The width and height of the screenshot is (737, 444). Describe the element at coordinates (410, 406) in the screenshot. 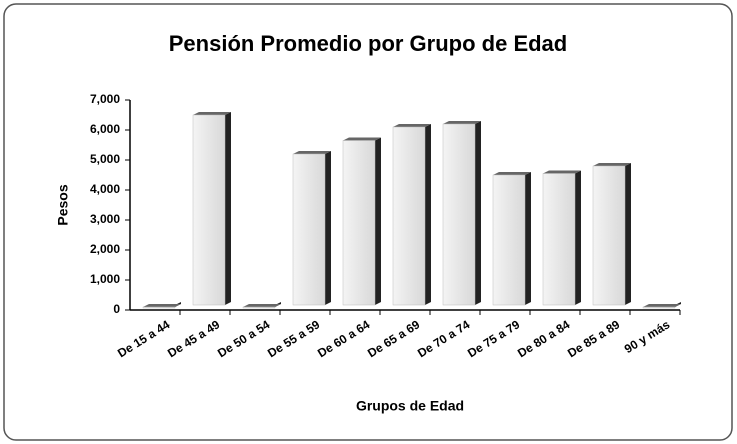

I see `x-axis-label: Grupos de Edad` at that location.